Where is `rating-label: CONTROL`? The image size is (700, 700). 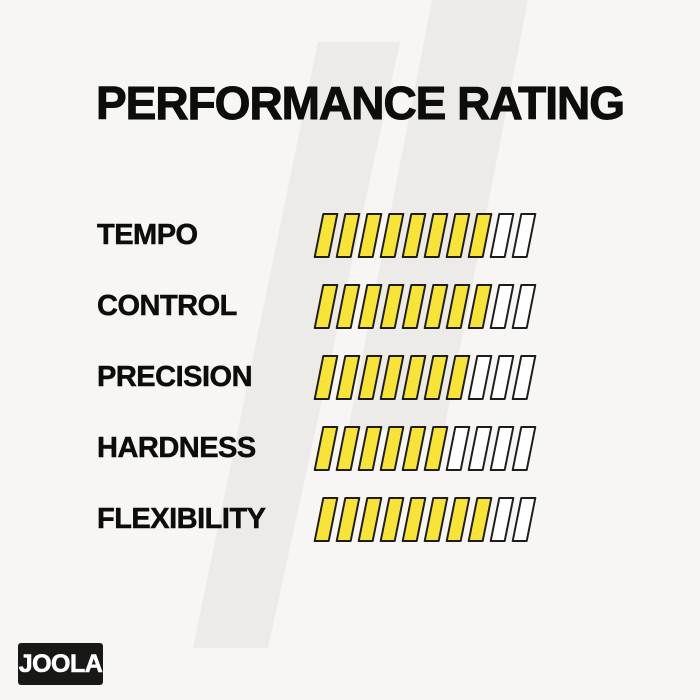 rating-label: CONTROL is located at coordinates (167, 306).